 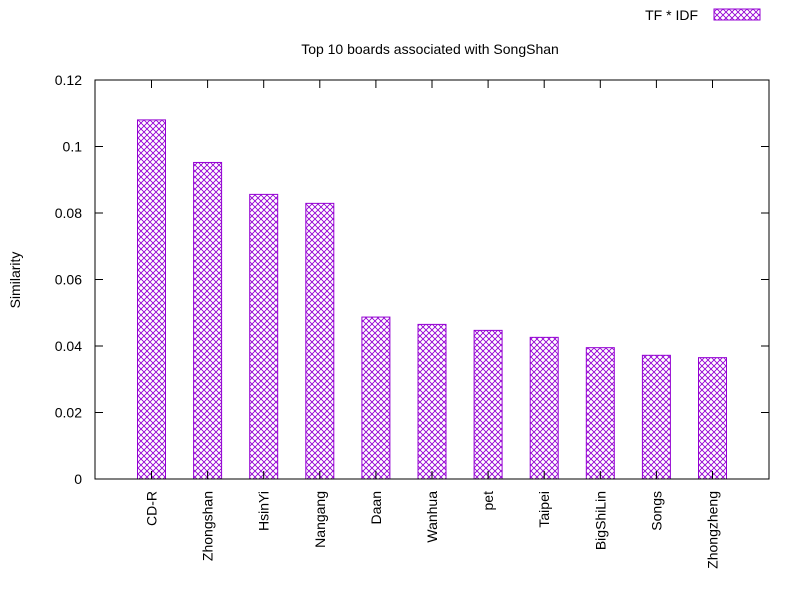 What do you see at coordinates (68, 280) in the screenshot?
I see `y-tick-label: 0.06` at bounding box center [68, 280].